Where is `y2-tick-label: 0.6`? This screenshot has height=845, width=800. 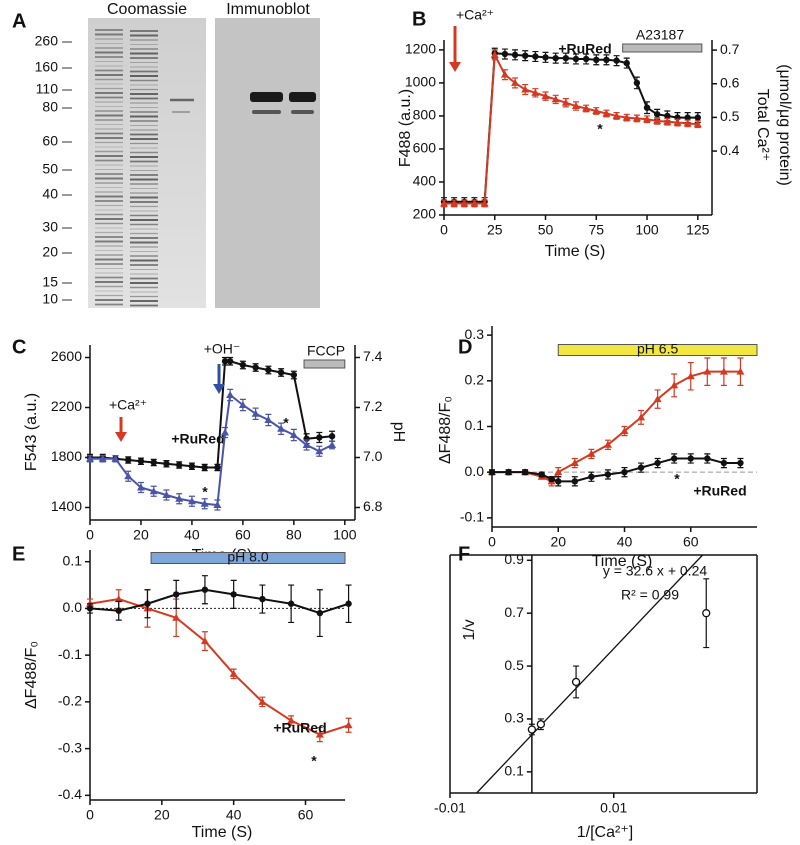 y2-tick-label: 0.6 is located at coordinates (730, 82).